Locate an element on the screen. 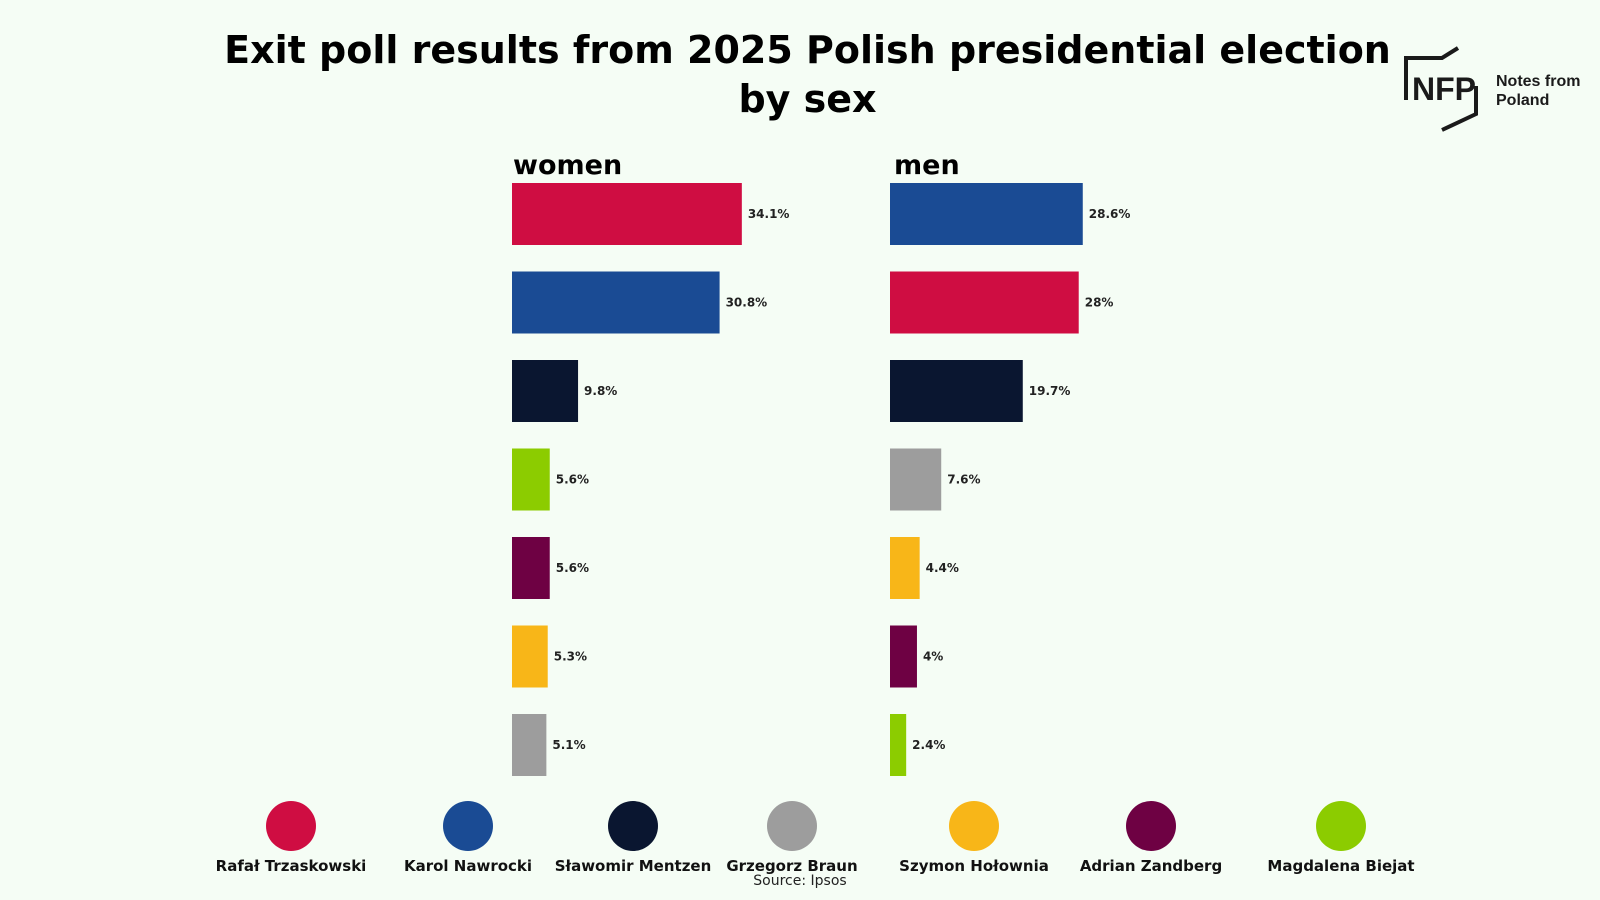 This screenshot has height=900, width=1600. legend-label-7: Magdalena Biejat is located at coordinates (1340, 866).